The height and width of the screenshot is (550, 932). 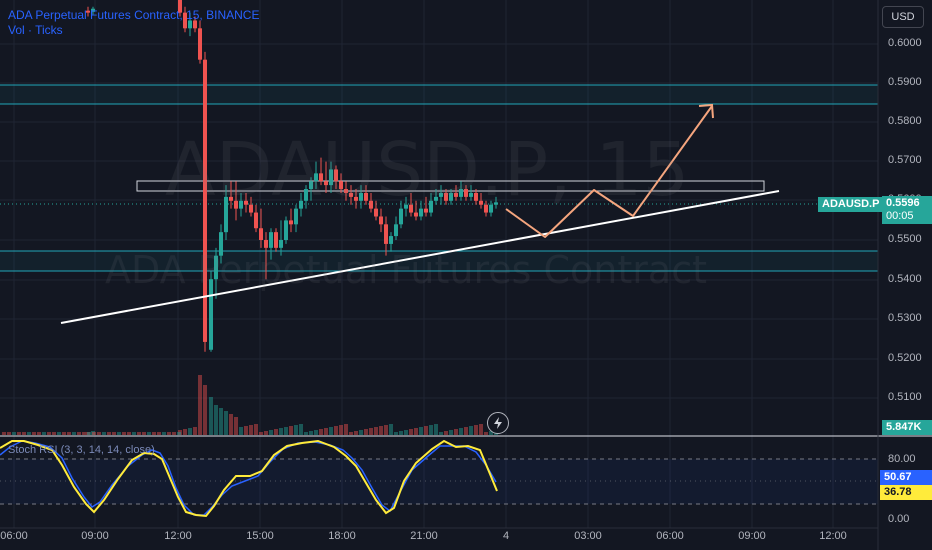 I want to click on price-axis-label: 0.5300, so click(x=905, y=318).